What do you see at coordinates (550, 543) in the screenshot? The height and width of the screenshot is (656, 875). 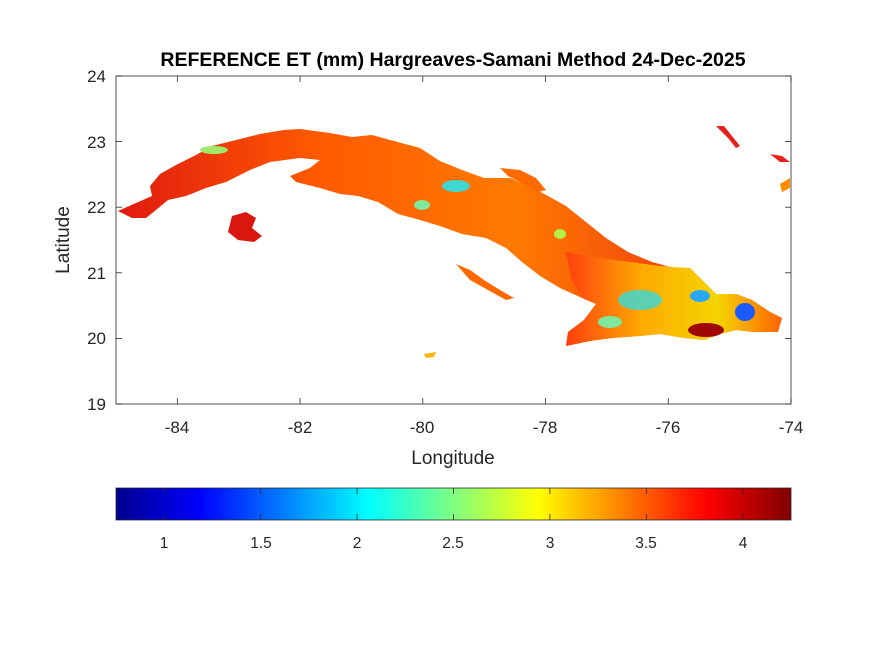 I see `colorbar-tick-label: 3` at bounding box center [550, 543].